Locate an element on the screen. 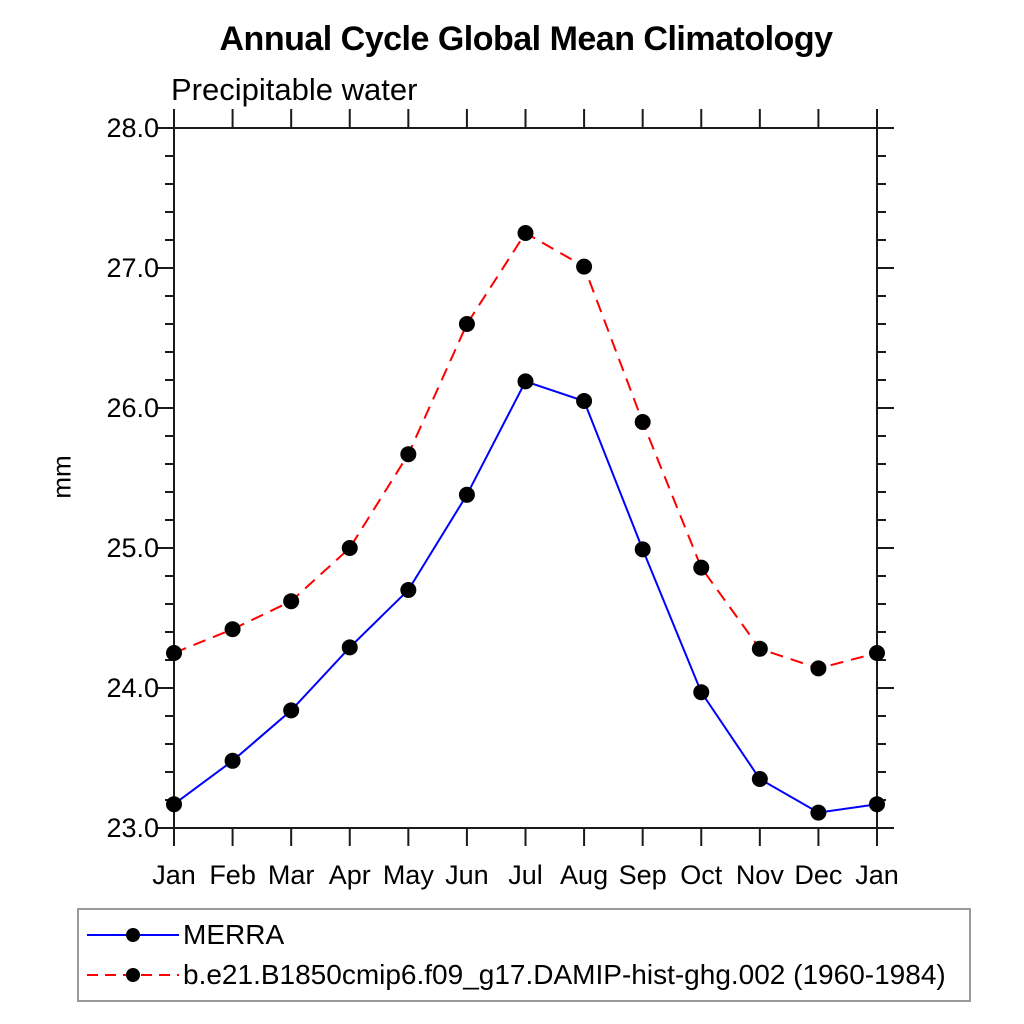 The width and height of the screenshot is (1024, 1024). x-tick-label: Aug is located at coordinates (584, 875).